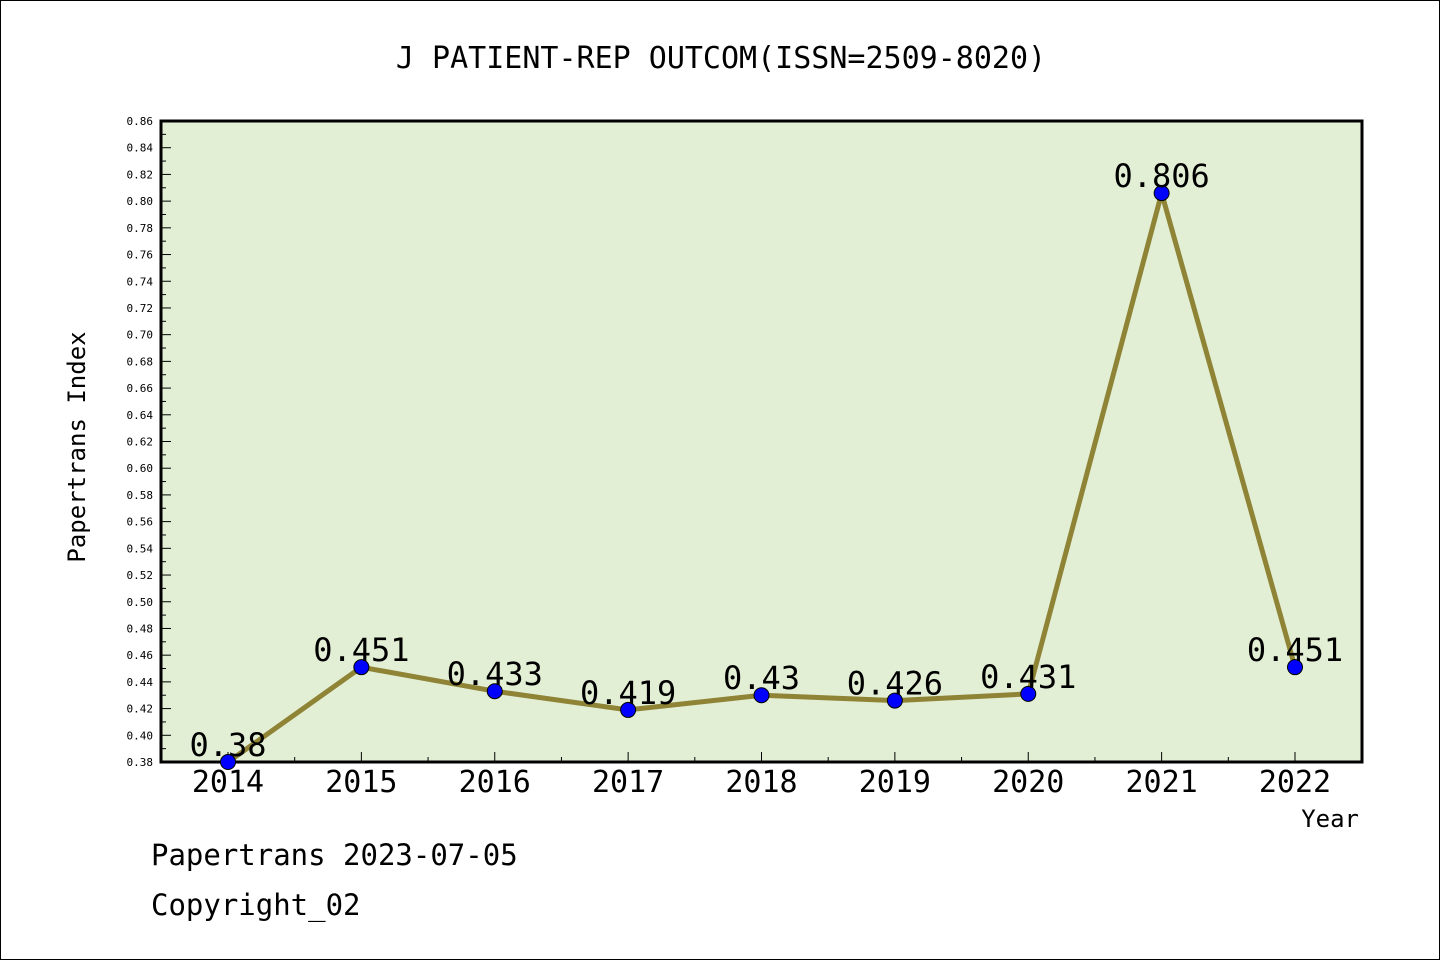  What do you see at coordinates (140, 602) in the screenshot?
I see `y-tick-label: 0.50` at bounding box center [140, 602].